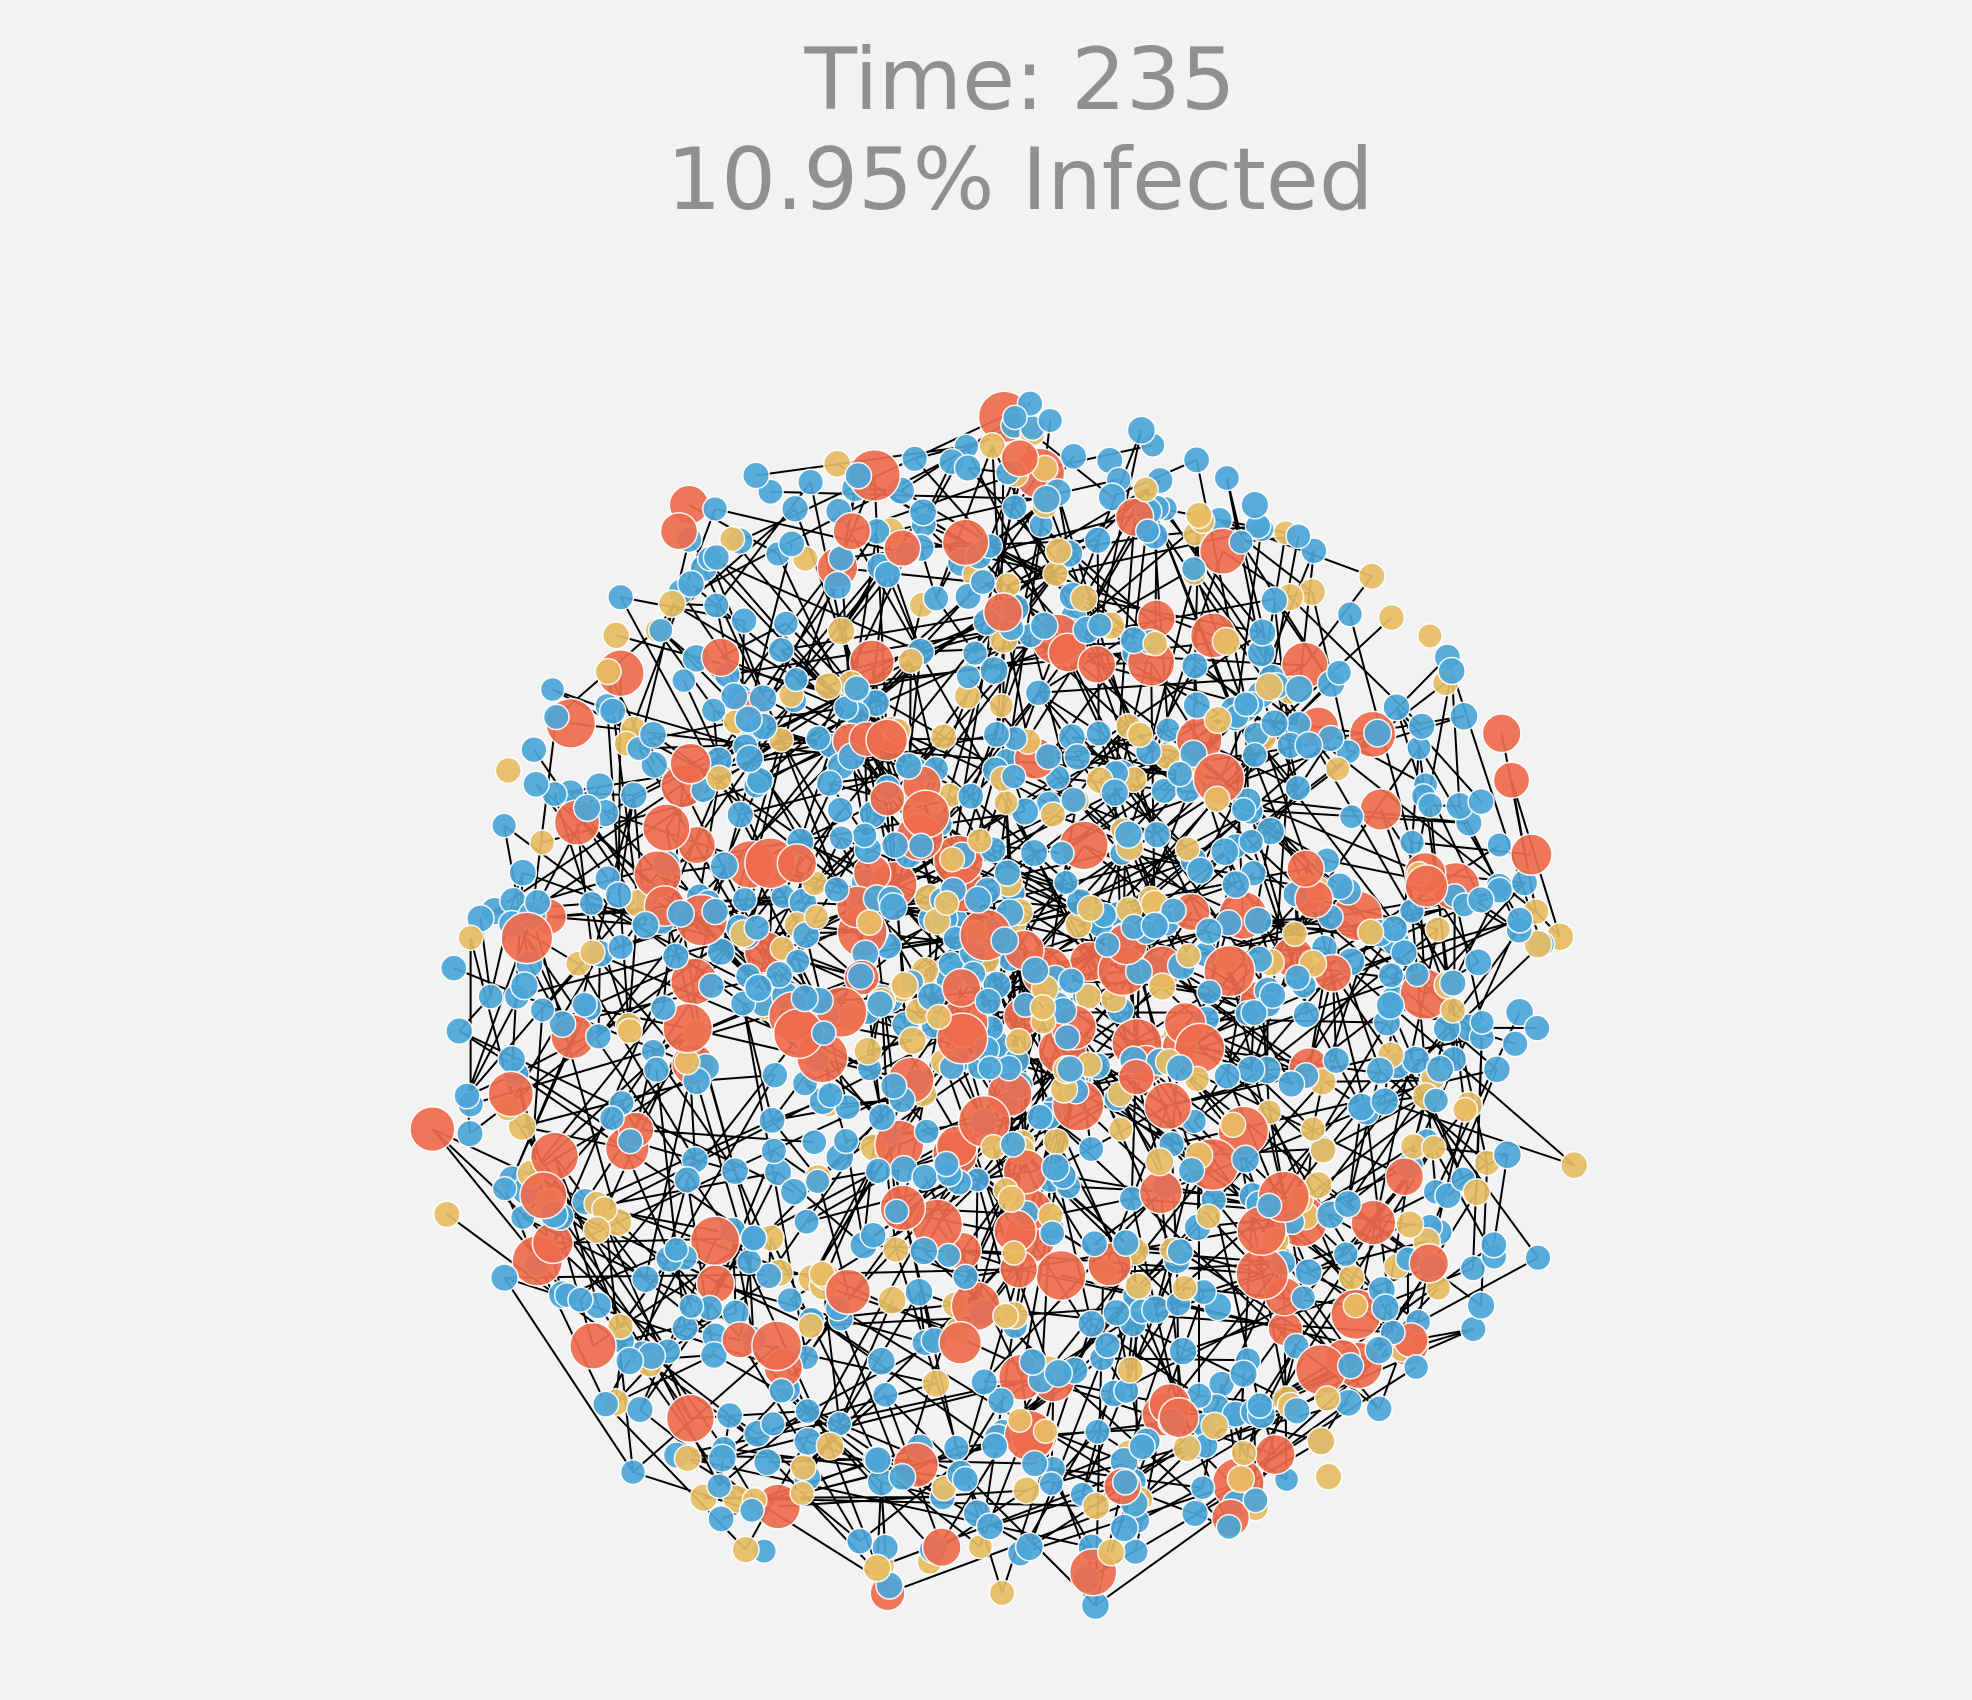 The height and width of the screenshot is (1700, 1972). Describe the element at coordinates (1020, 80) in the screenshot. I see `time-label: Time: 235` at that location.